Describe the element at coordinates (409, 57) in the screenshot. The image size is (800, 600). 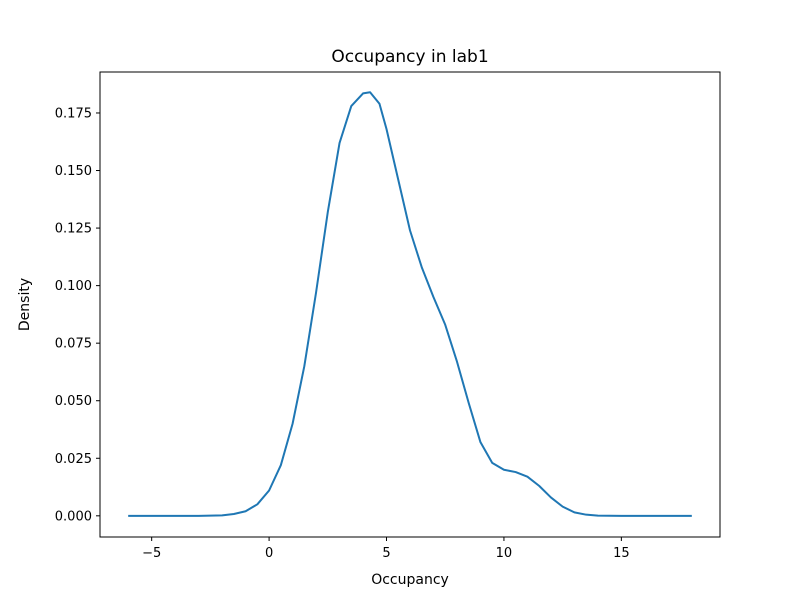
I see `chart-title: Occupancy in lab1` at that location.